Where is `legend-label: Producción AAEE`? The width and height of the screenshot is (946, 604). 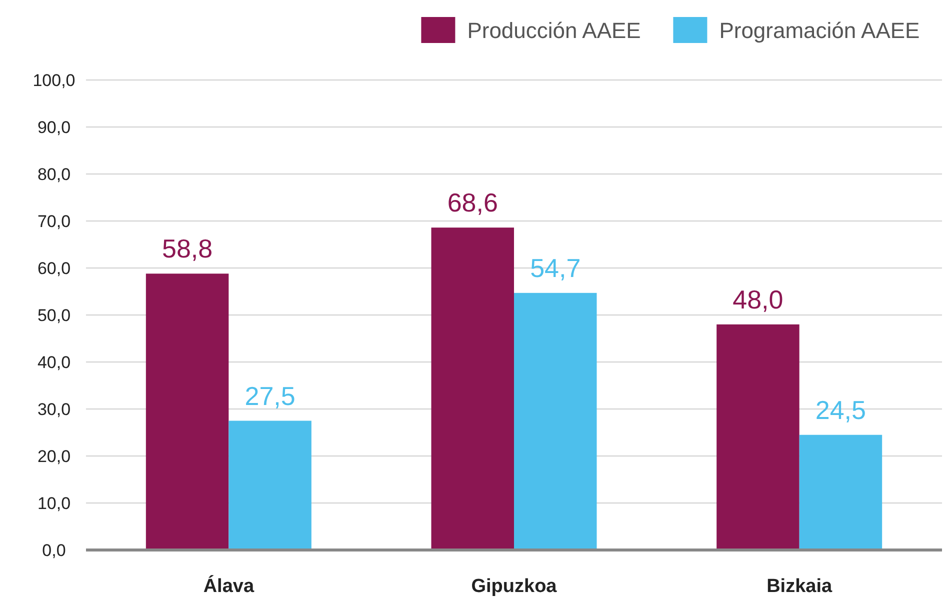 legend-label: Producción AAEE is located at coordinates (554, 30).